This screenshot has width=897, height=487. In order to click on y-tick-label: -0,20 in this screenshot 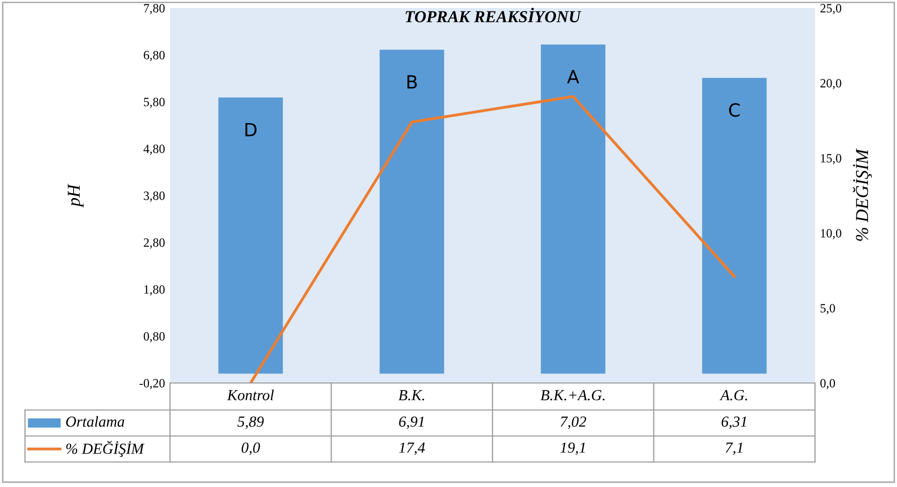, I will do `click(152, 384)`.